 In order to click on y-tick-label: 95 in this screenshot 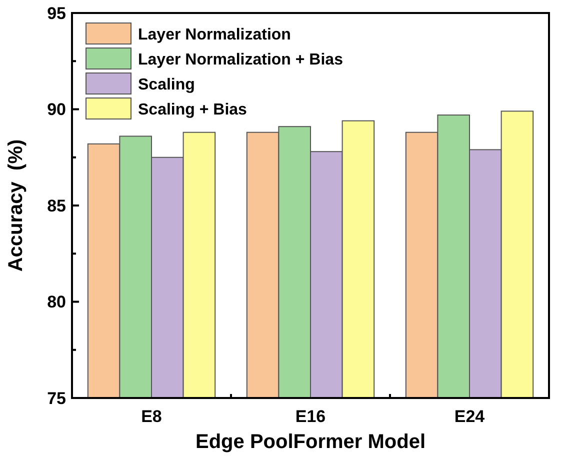, I will do `click(56, 13)`.